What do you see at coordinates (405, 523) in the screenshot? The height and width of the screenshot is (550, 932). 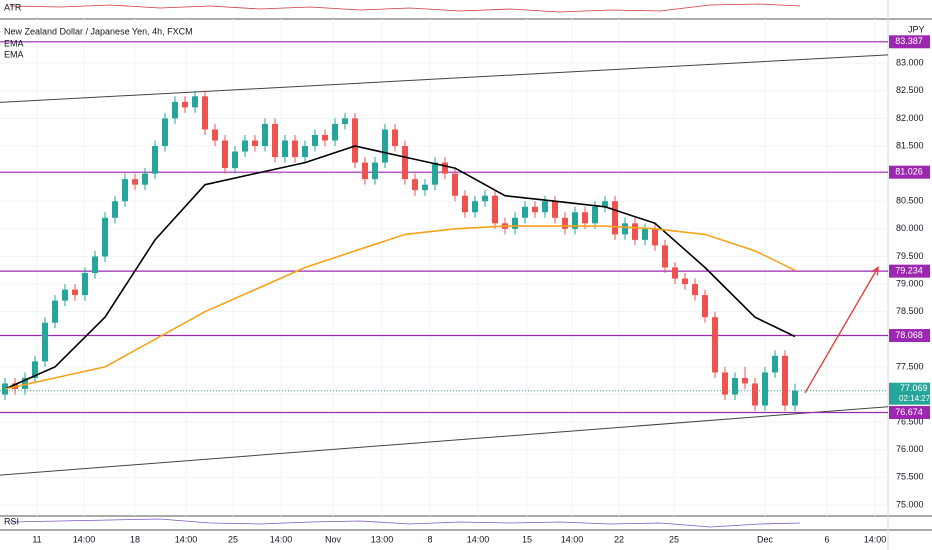 I see `rsi-line` at bounding box center [405, 523].